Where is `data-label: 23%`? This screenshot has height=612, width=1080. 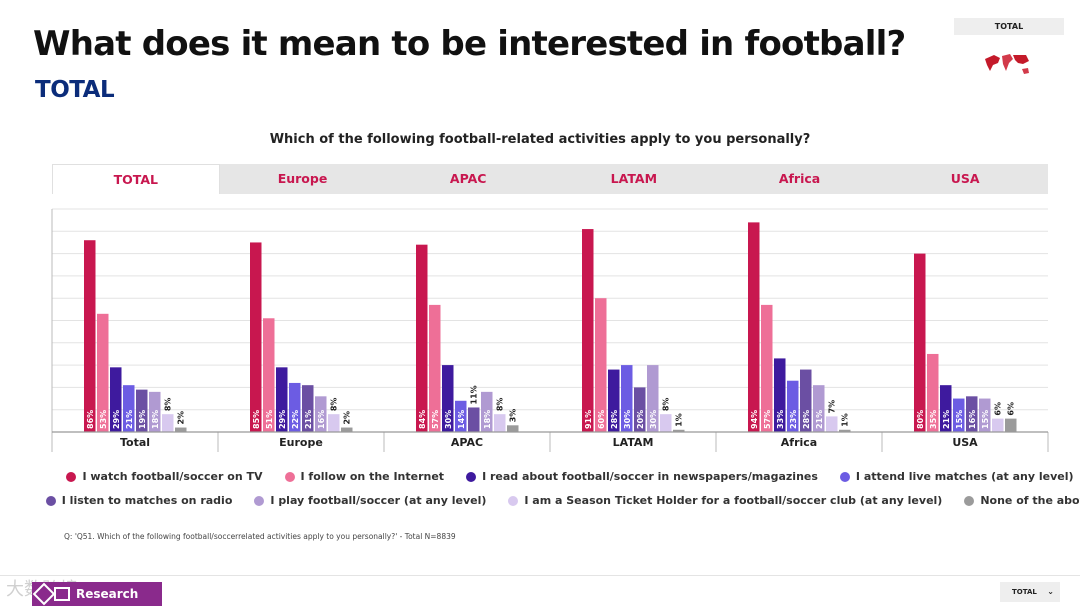
data-label: 23% is located at coordinates (793, 419).